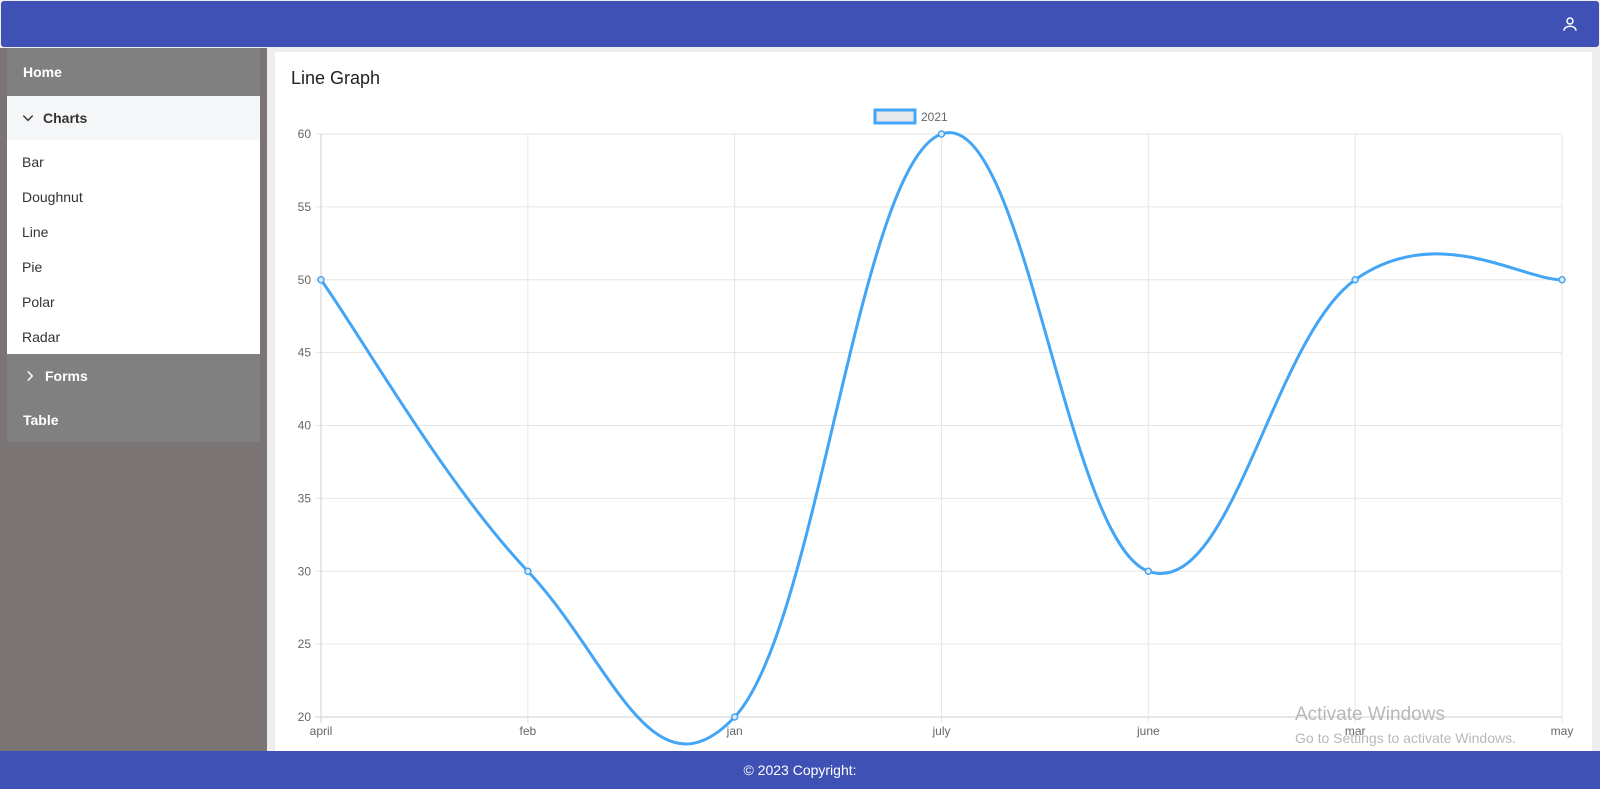 This screenshot has height=789, width=1600. What do you see at coordinates (305, 571) in the screenshot?
I see `y-tick-label: 30` at bounding box center [305, 571].